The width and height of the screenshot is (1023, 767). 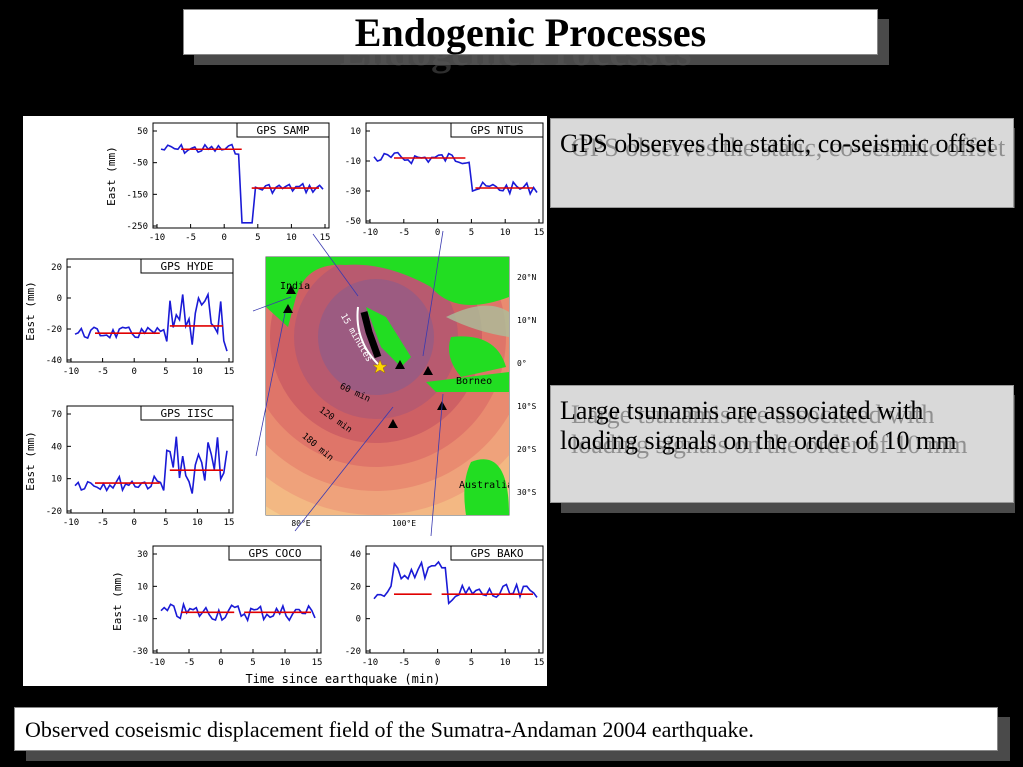 I want to click on station-label: GPS BAKO, so click(x=497, y=553).